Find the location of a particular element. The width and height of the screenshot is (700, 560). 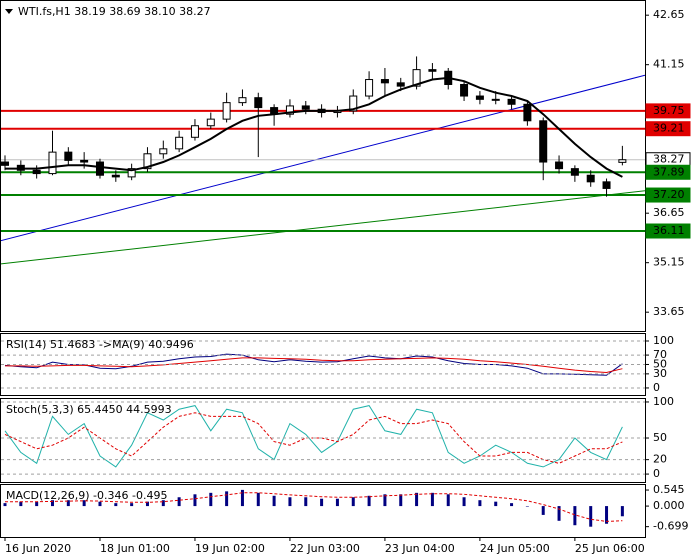

x-tick-label: 19 Jun 02:00 is located at coordinates (230, 548).